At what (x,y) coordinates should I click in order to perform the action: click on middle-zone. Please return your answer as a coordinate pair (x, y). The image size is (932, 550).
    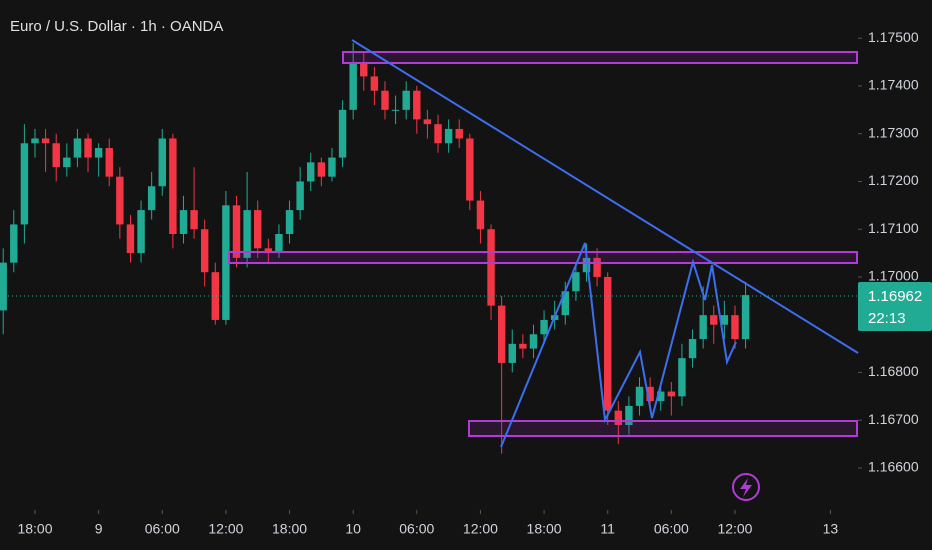
    Looking at the image, I should click on (543, 257).